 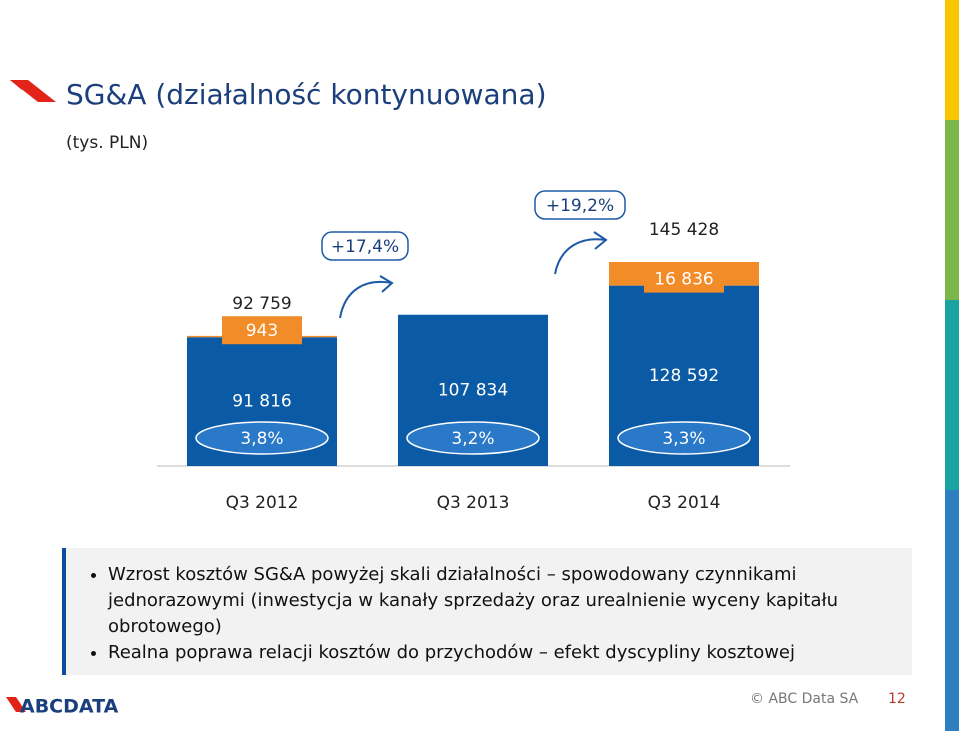 I want to click on ratio-label: 3,8%, so click(x=261, y=439).